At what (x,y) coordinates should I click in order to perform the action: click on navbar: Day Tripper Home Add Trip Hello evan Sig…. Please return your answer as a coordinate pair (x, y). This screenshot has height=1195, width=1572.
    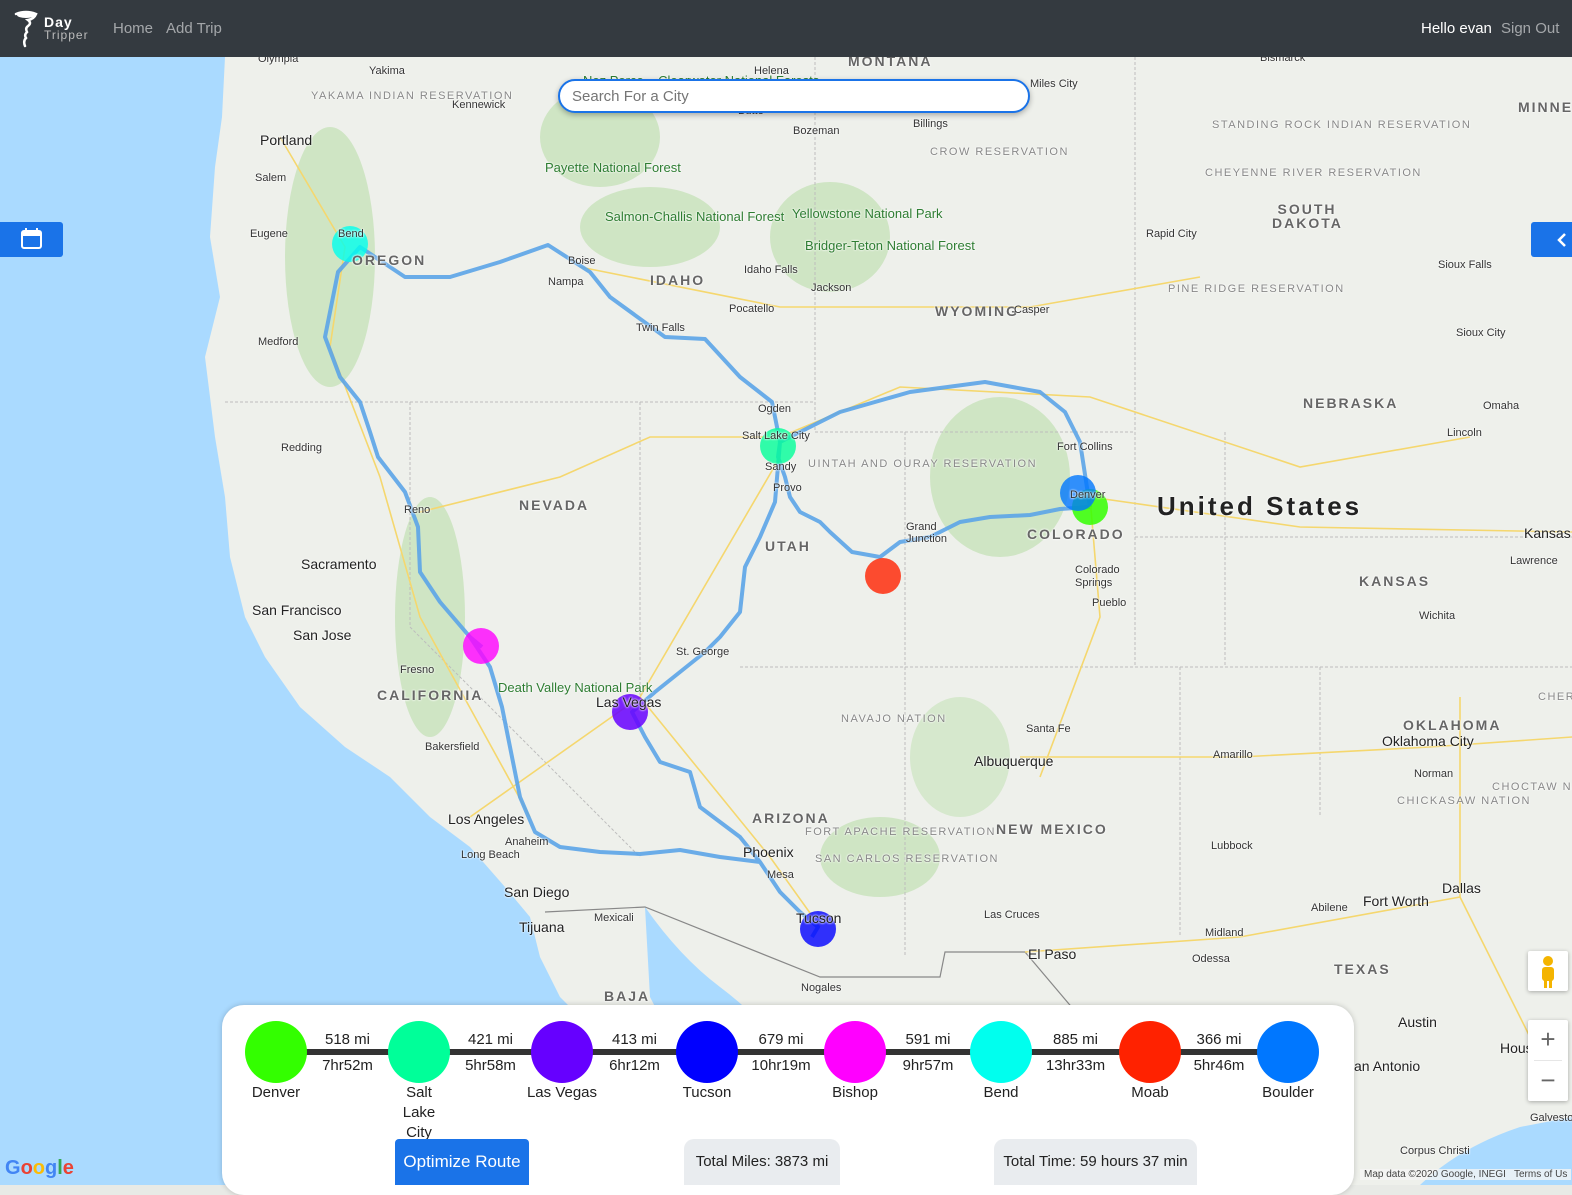
    Looking at the image, I should click on (786, 28).